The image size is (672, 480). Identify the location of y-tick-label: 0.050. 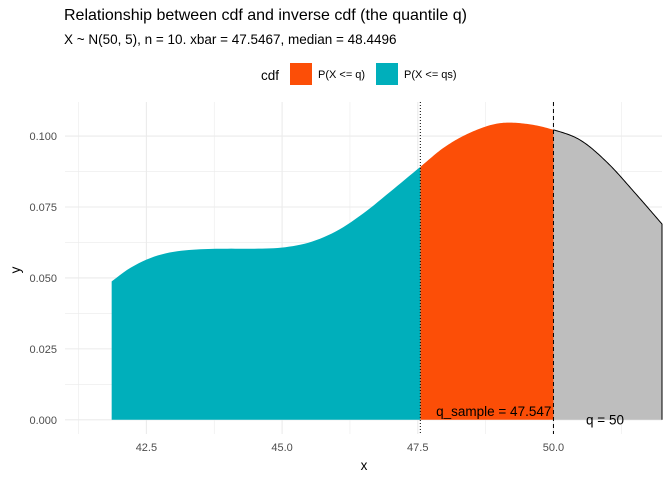
(43, 279).